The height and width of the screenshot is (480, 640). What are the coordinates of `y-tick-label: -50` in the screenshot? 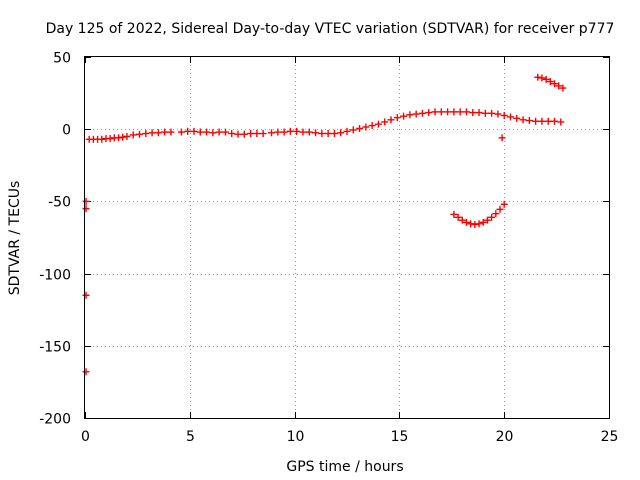 It's located at (59, 203).